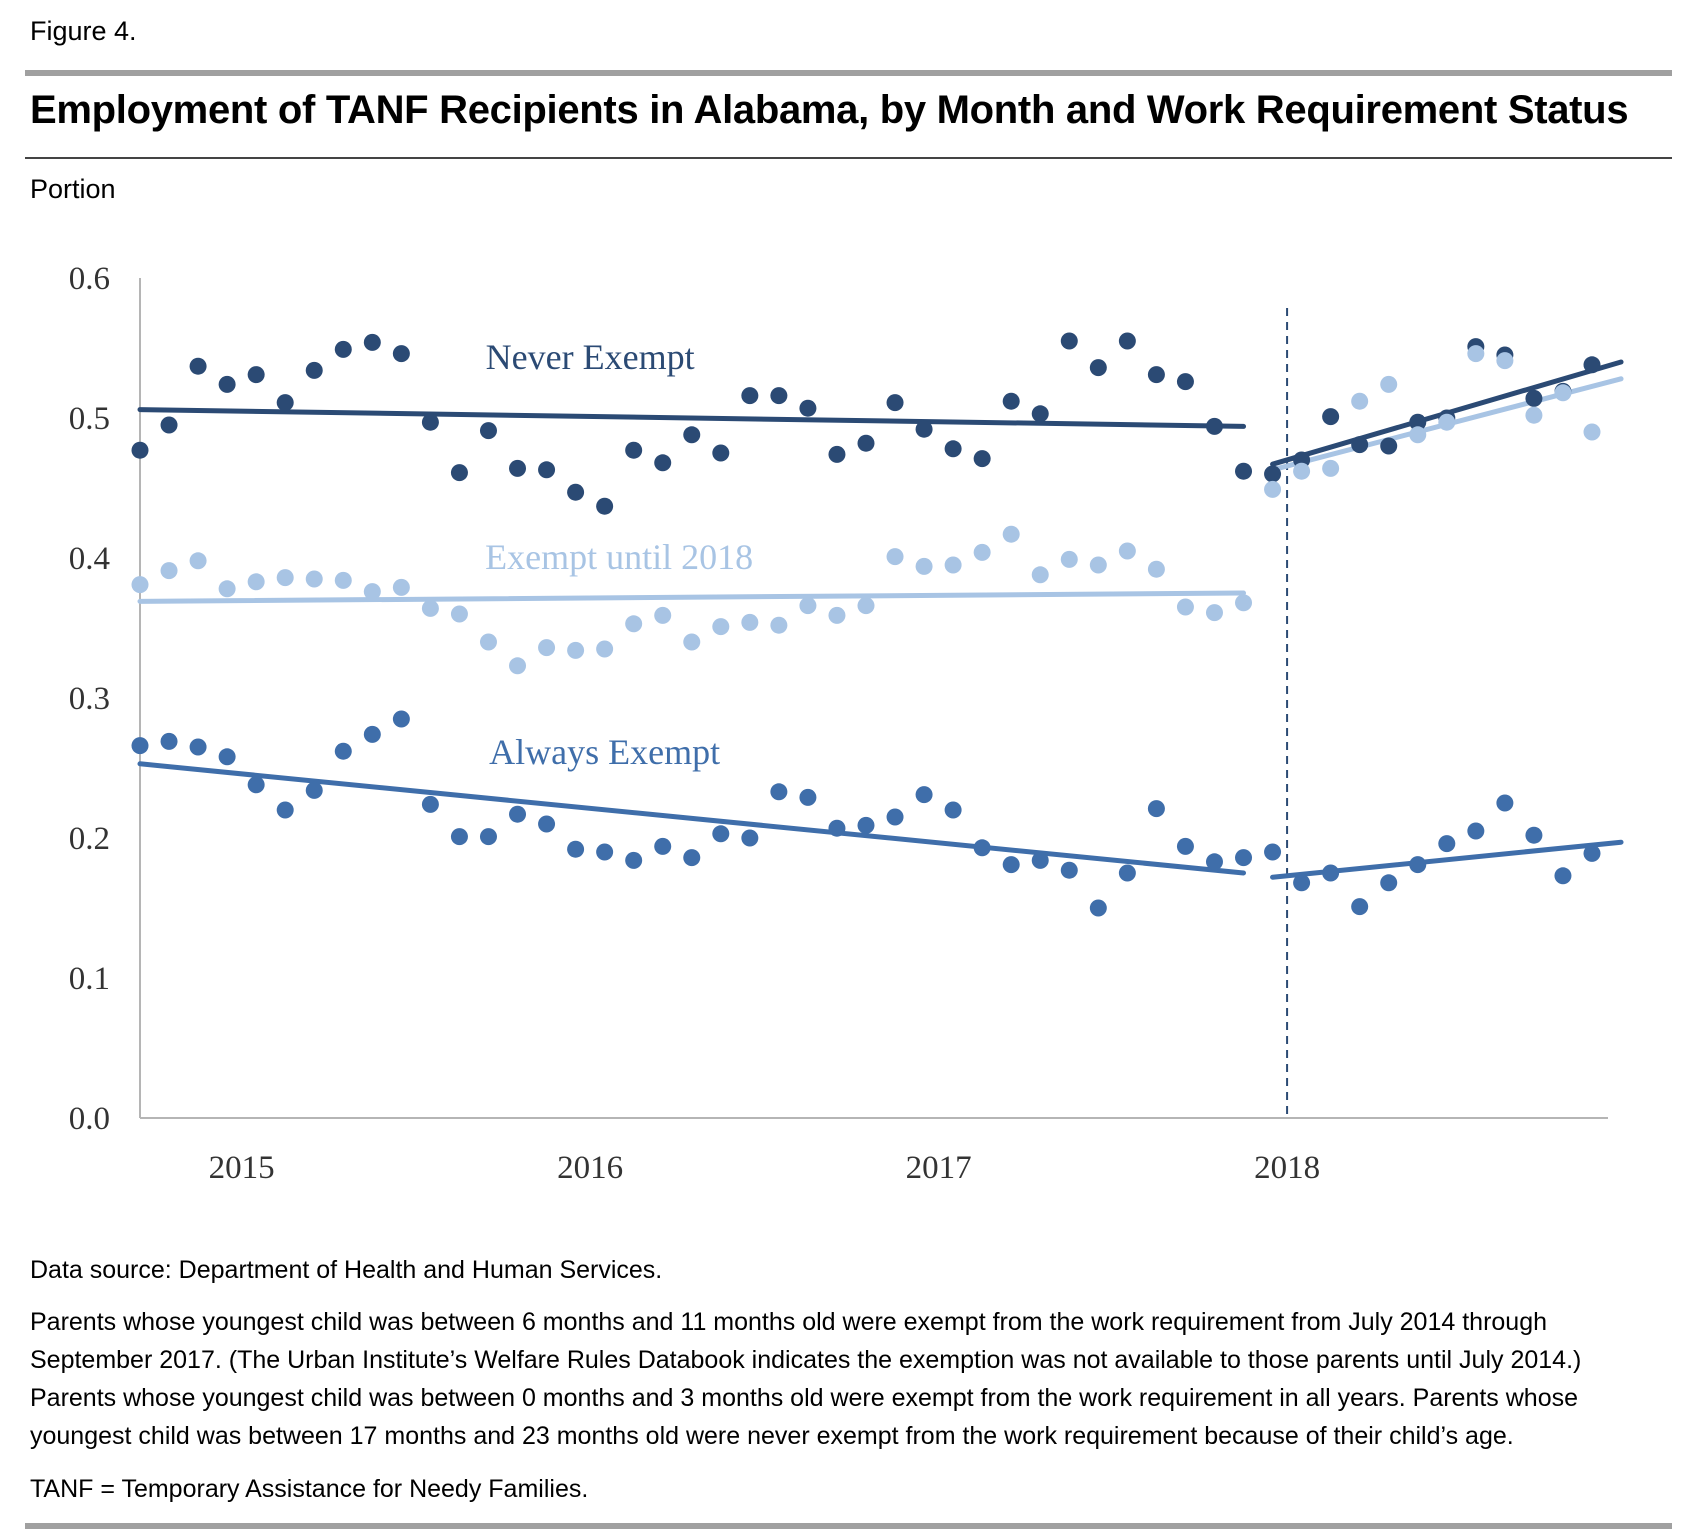  What do you see at coordinates (590, 1168) in the screenshot?
I see `x-tick-label: 2016` at bounding box center [590, 1168].